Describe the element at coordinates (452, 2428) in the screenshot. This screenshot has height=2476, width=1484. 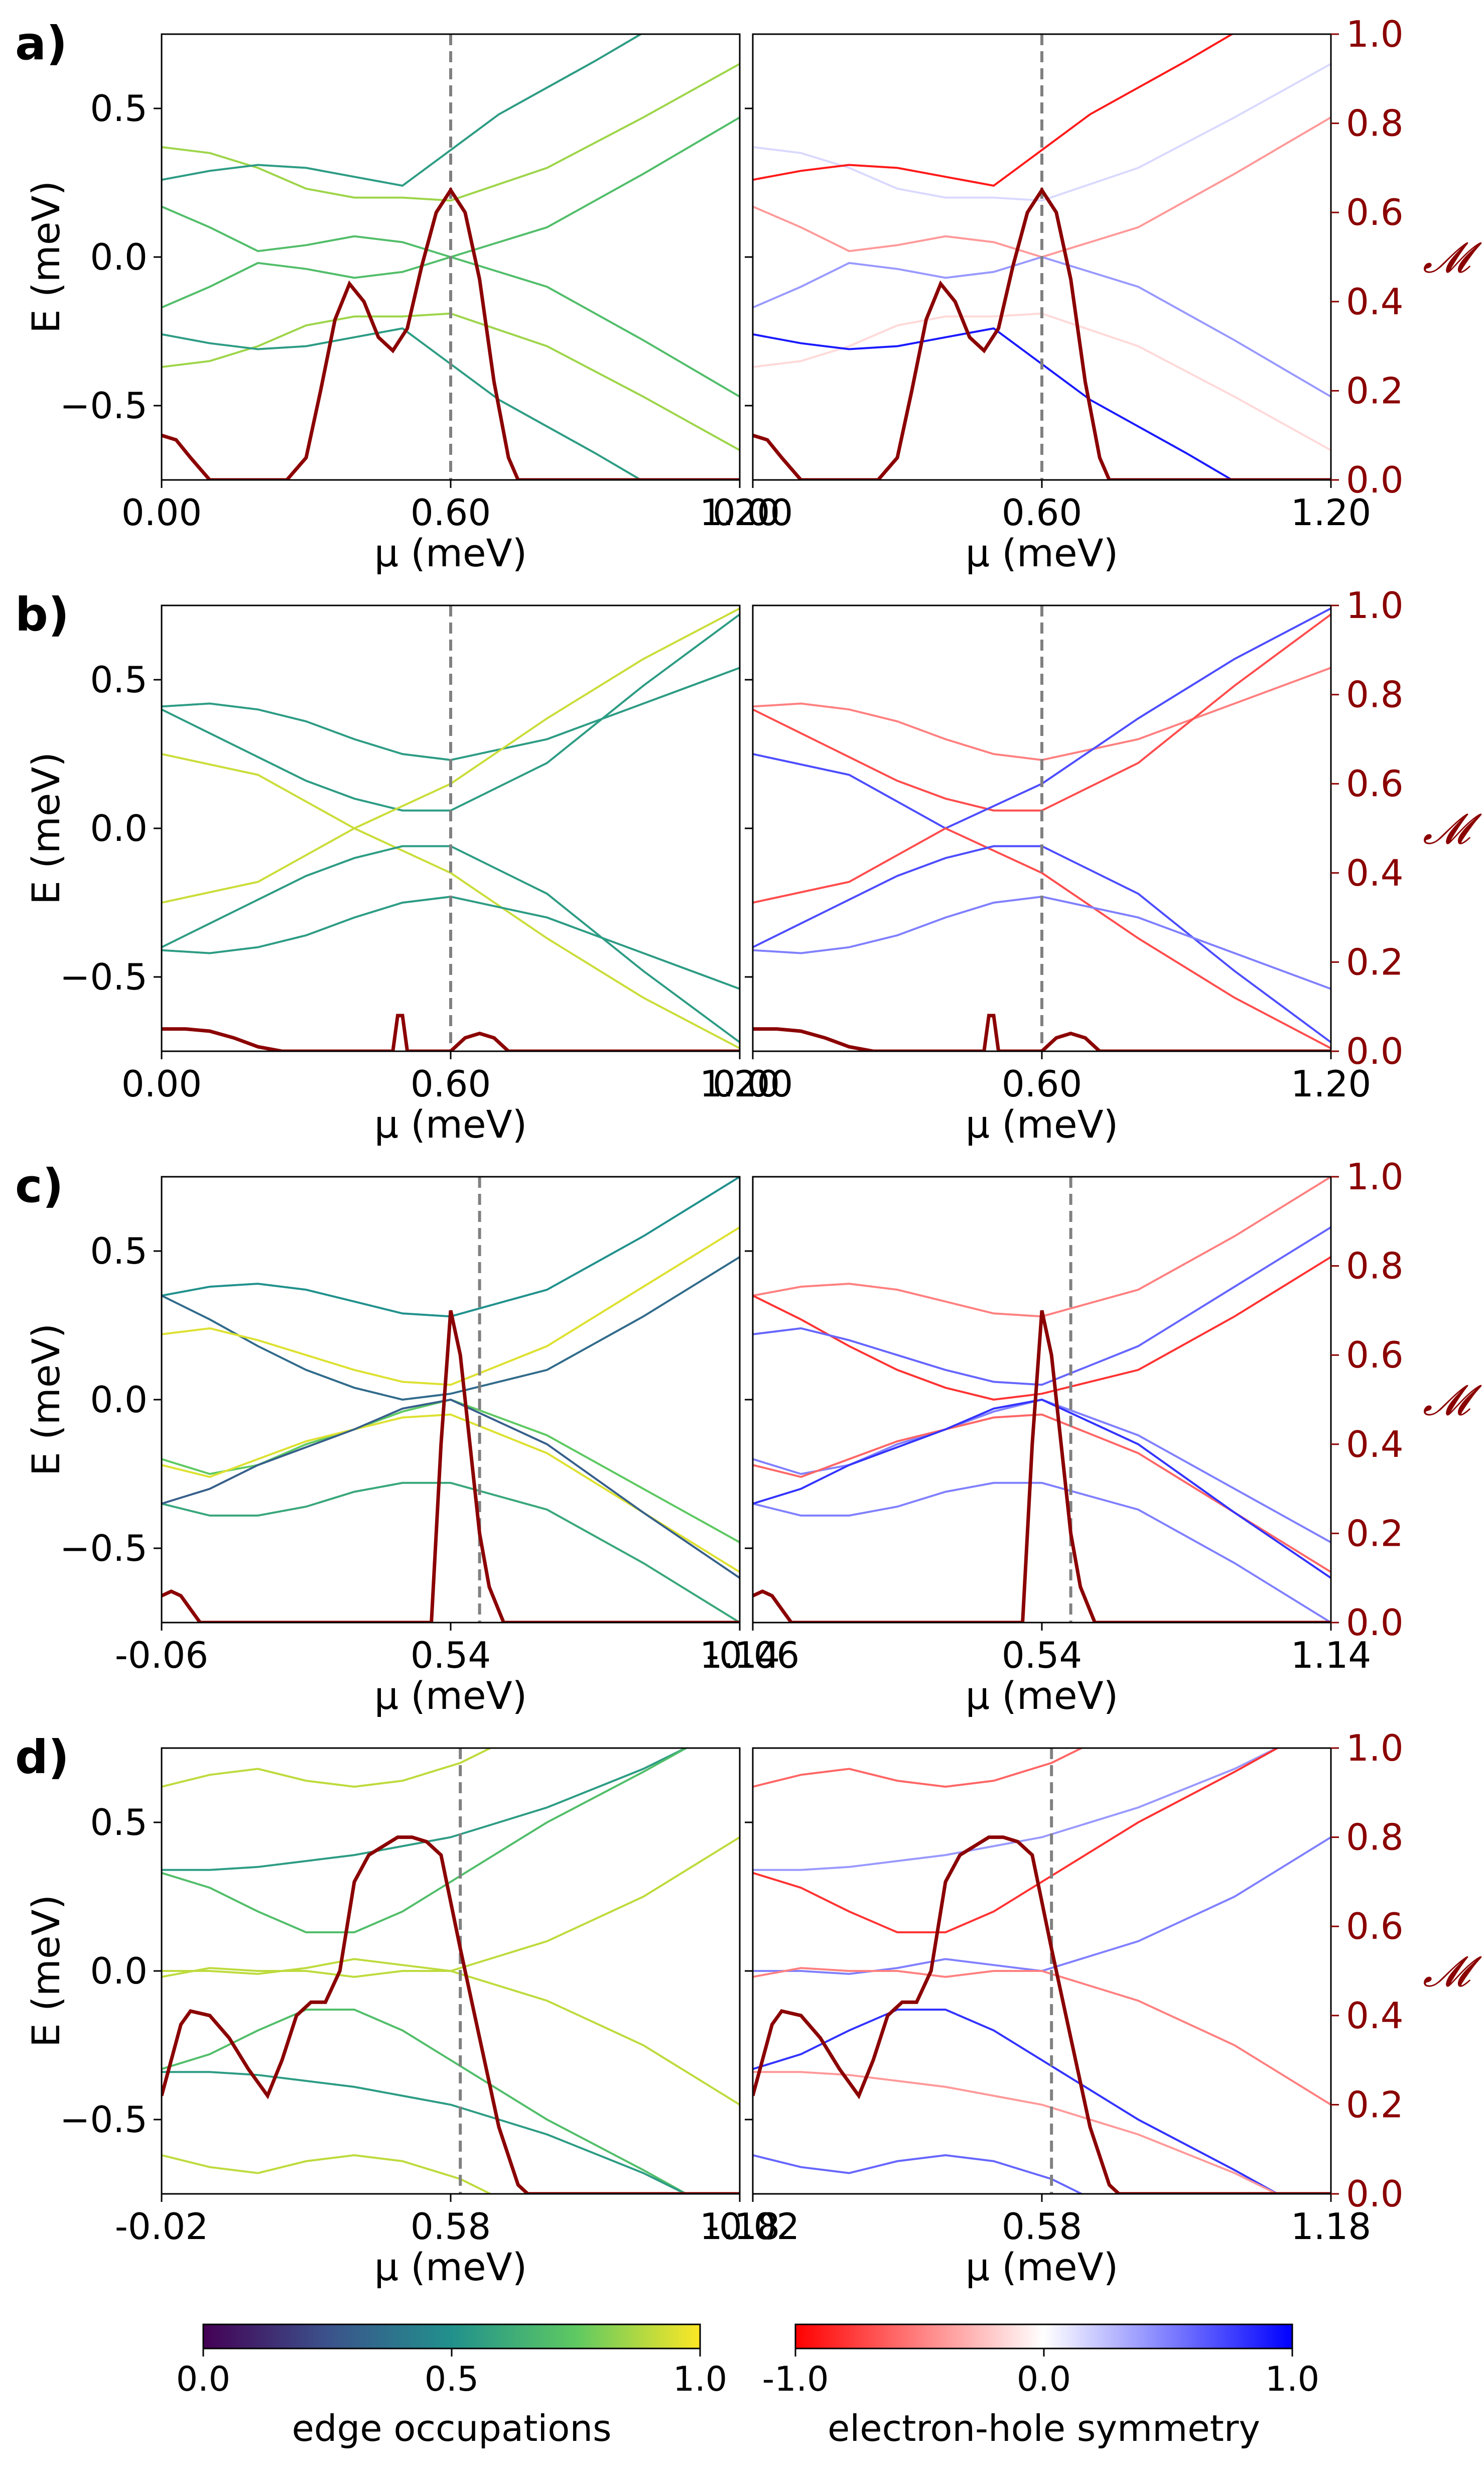
I see `colorbar-edge-label: edge occupations` at that location.